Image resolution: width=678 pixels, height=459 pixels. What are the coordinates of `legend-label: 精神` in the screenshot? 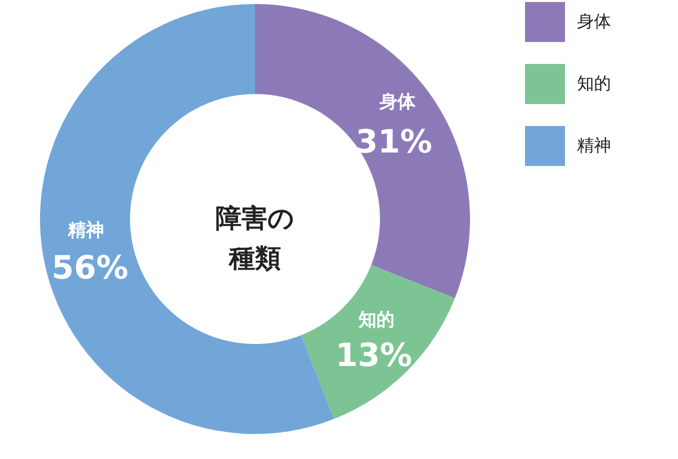 It's located at (594, 146).